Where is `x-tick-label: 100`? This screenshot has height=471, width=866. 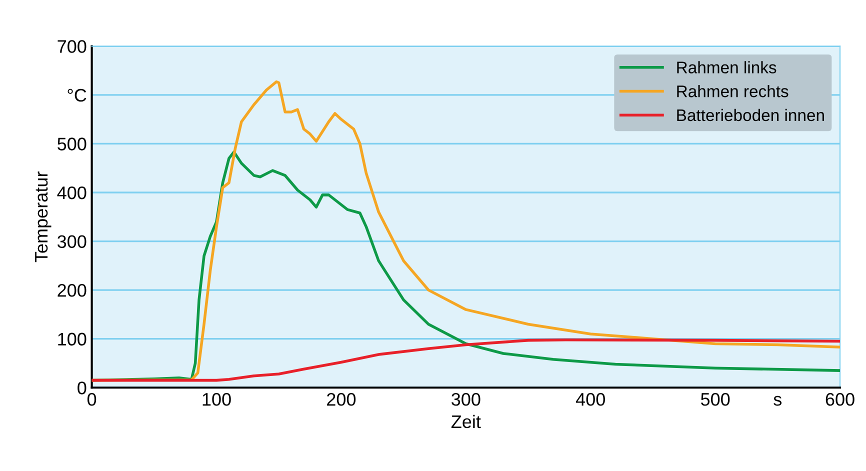
x-tick-label: 100 is located at coordinates (216, 399).